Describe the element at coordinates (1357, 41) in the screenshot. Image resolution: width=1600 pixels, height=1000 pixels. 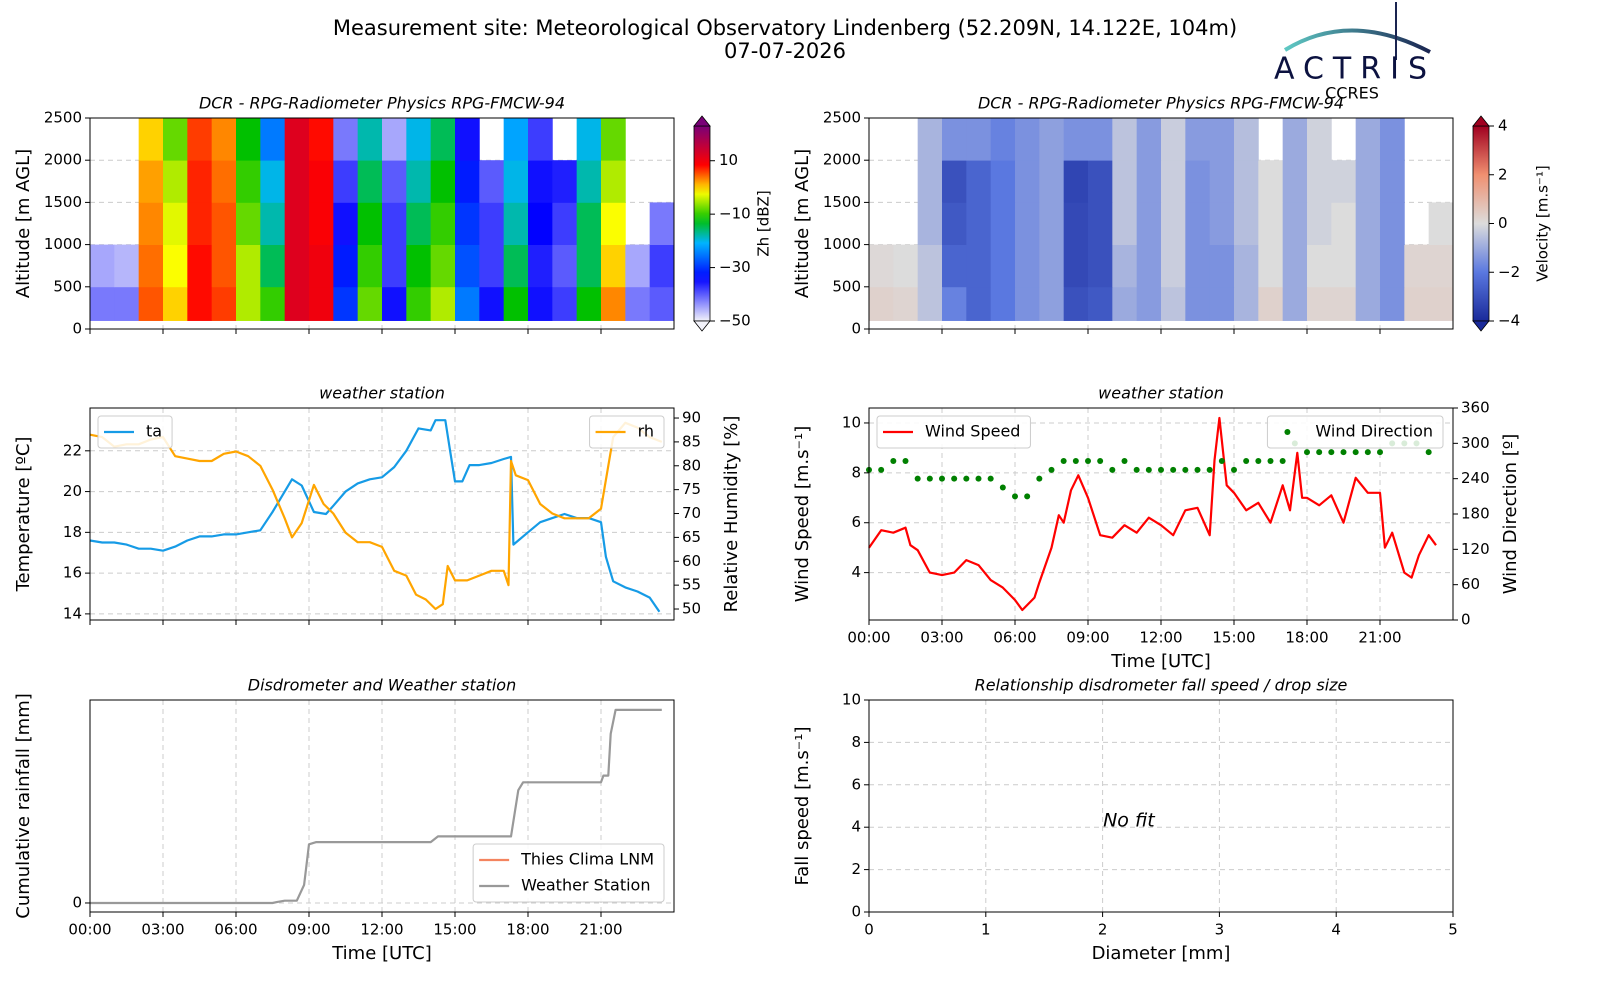
I see `logo-arc` at that location.